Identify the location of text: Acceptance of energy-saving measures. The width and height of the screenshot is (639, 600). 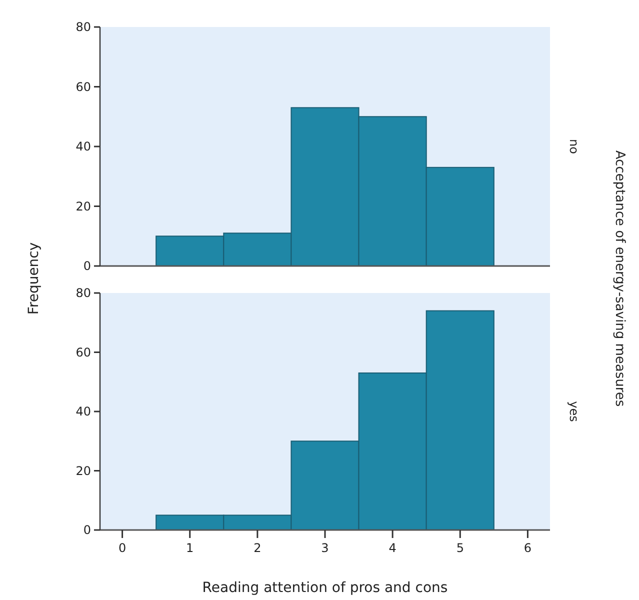
(619, 278).